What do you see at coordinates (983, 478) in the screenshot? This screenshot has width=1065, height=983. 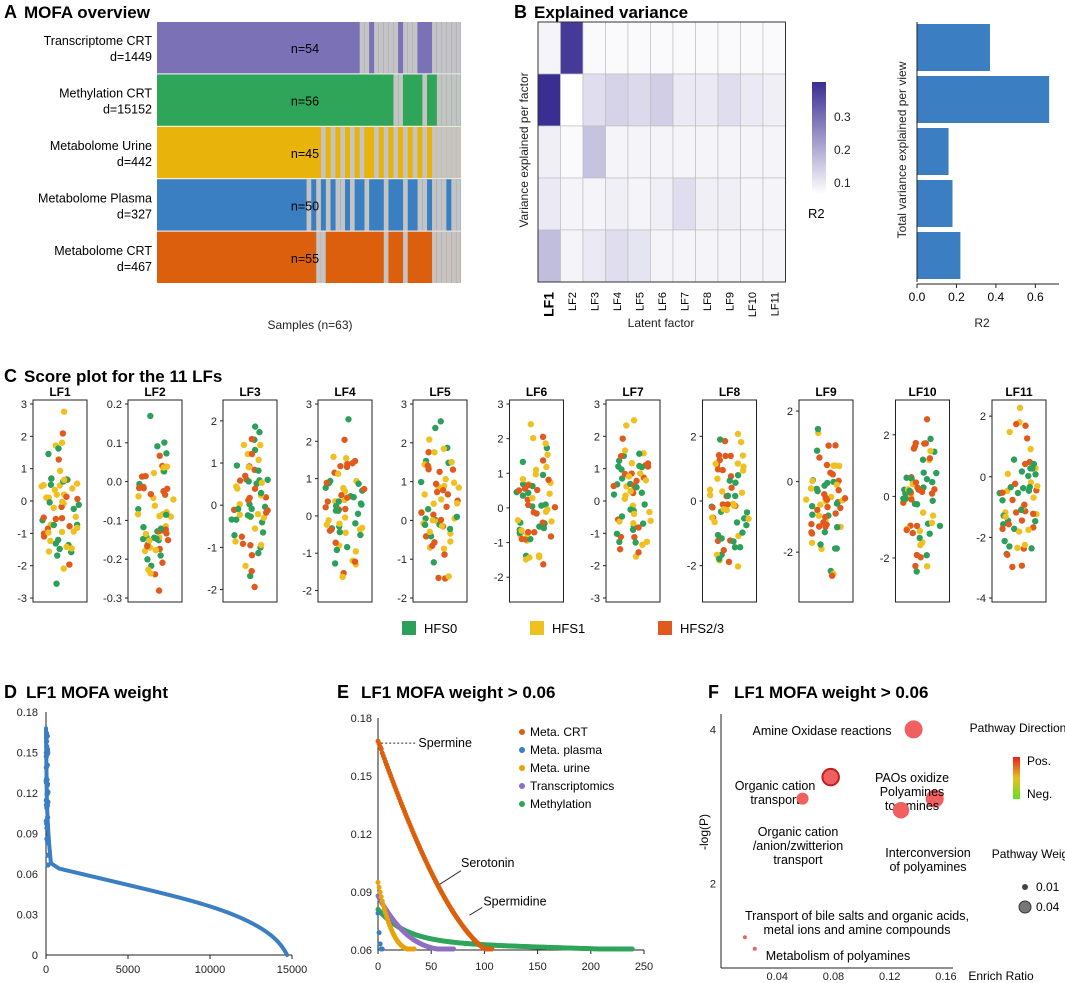 I see `score-tick-label: 0` at bounding box center [983, 478].